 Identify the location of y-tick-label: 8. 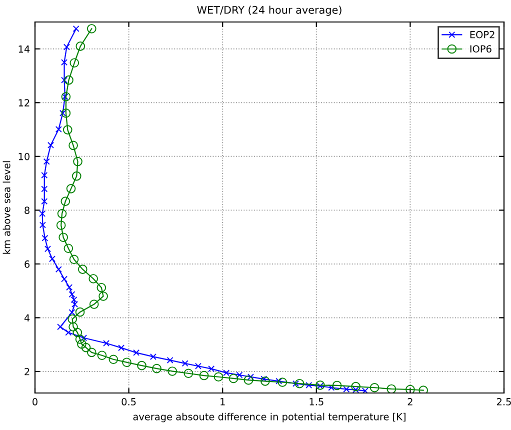
(27, 210).